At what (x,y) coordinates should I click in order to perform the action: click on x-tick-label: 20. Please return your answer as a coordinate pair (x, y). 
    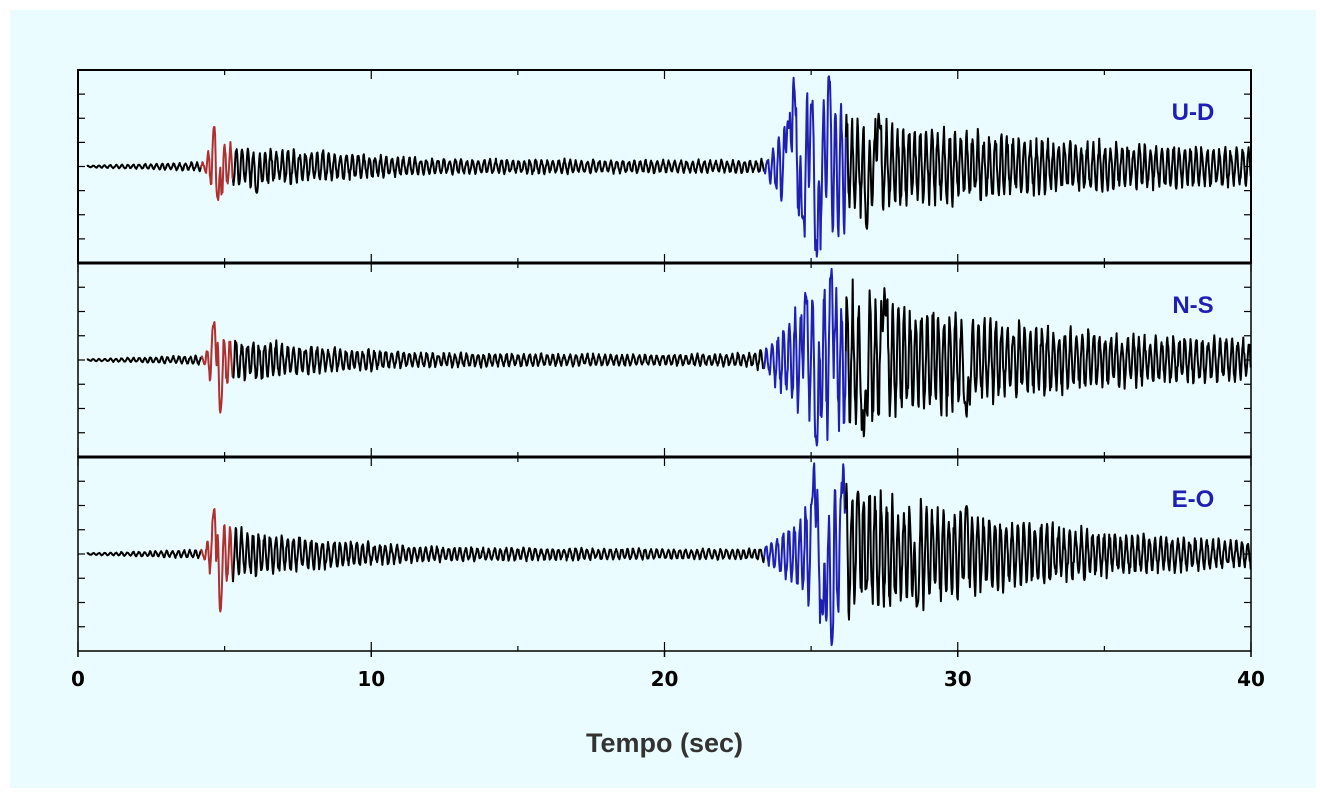
    Looking at the image, I should click on (665, 679).